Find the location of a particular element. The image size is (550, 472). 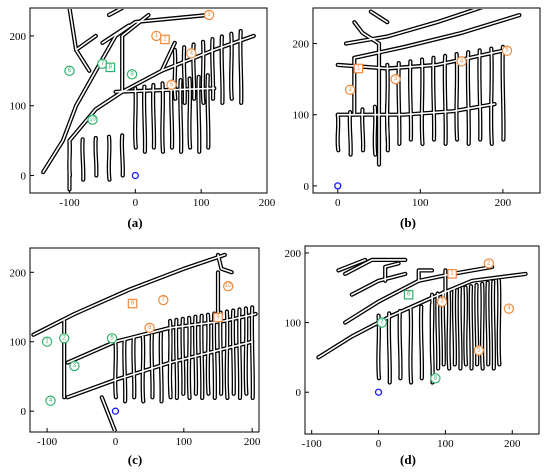

marker-label: 4 is located at coordinates (462, 61).